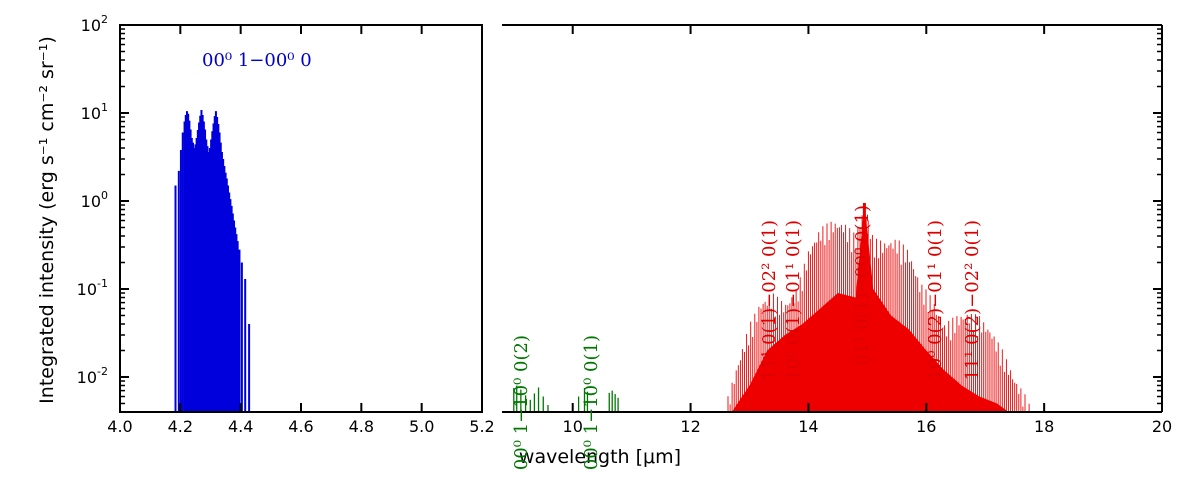 This screenshot has width=1200, height=482. What do you see at coordinates (119, 426) in the screenshot?
I see `x-tick-label: 4.0` at bounding box center [119, 426].